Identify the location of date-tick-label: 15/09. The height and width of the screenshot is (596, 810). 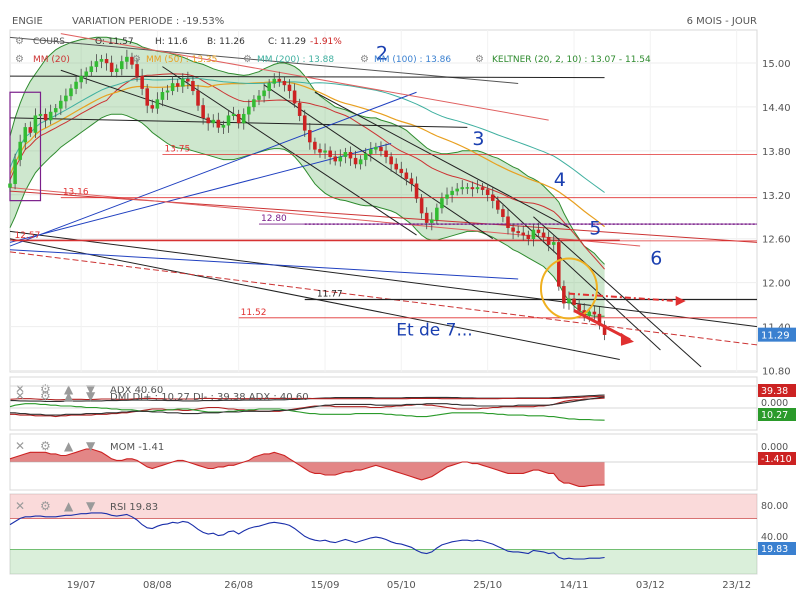
(325, 585).